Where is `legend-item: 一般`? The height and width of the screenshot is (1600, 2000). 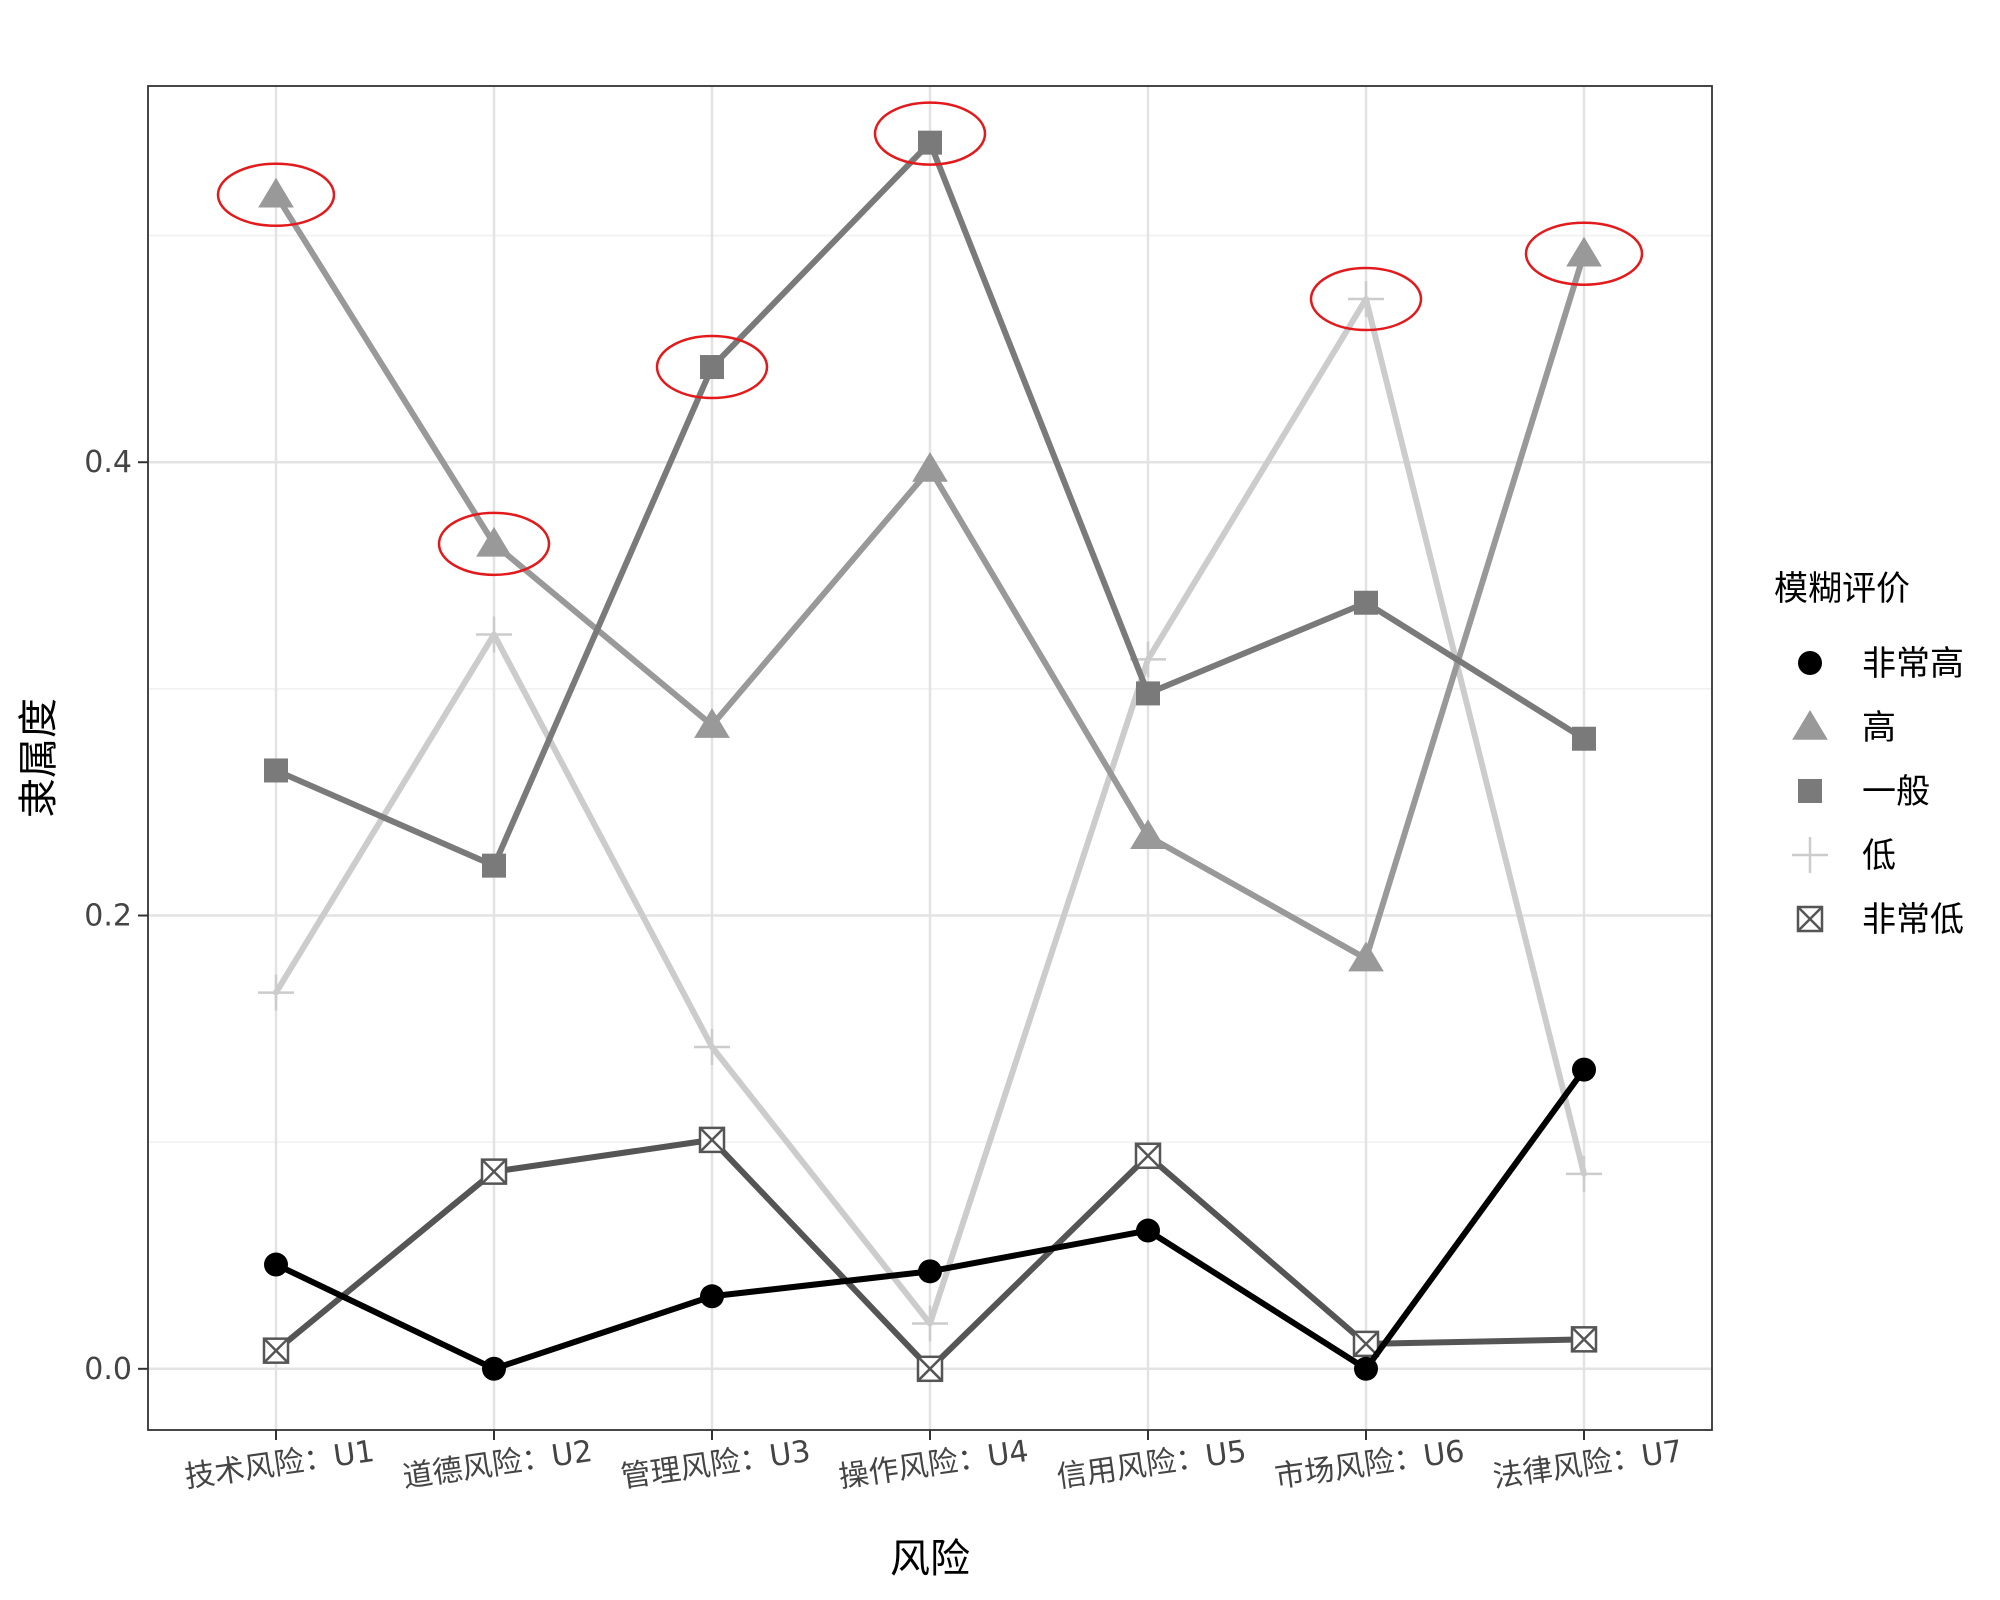 legend-item: 一般 is located at coordinates (1864, 792).